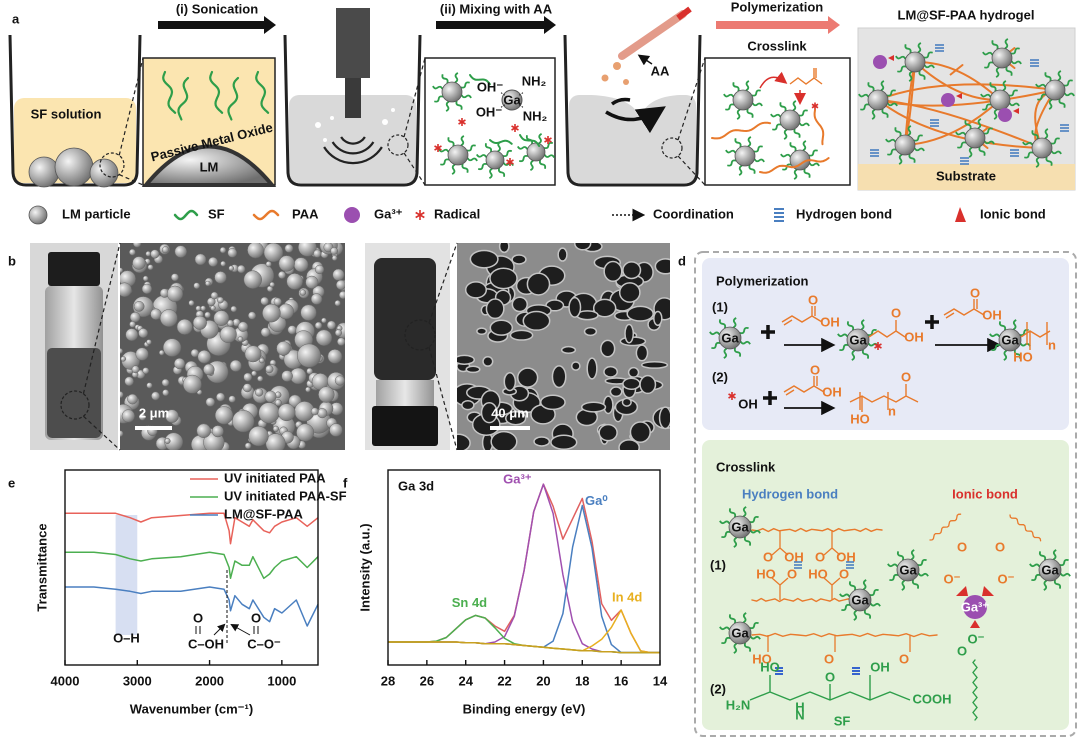  Describe the element at coordinates (660, 680) in the screenshot. I see `x-tick-label: 14` at that location.